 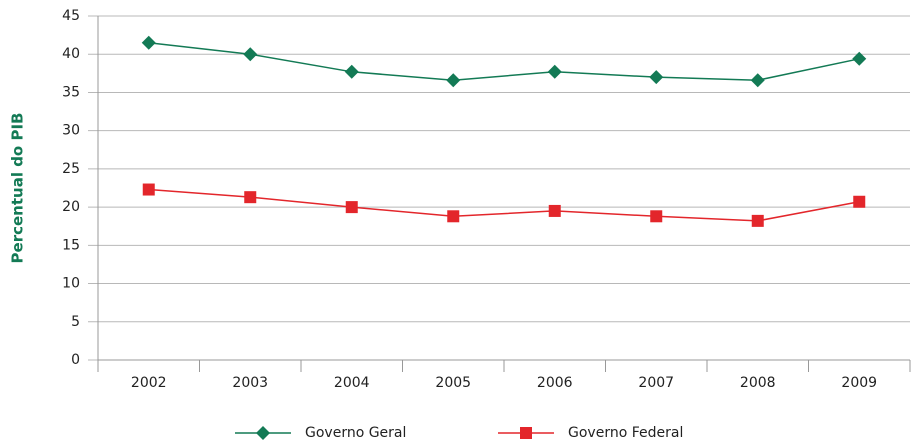 I want to click on y-tick-label: 30, so click(x=71, y=131).